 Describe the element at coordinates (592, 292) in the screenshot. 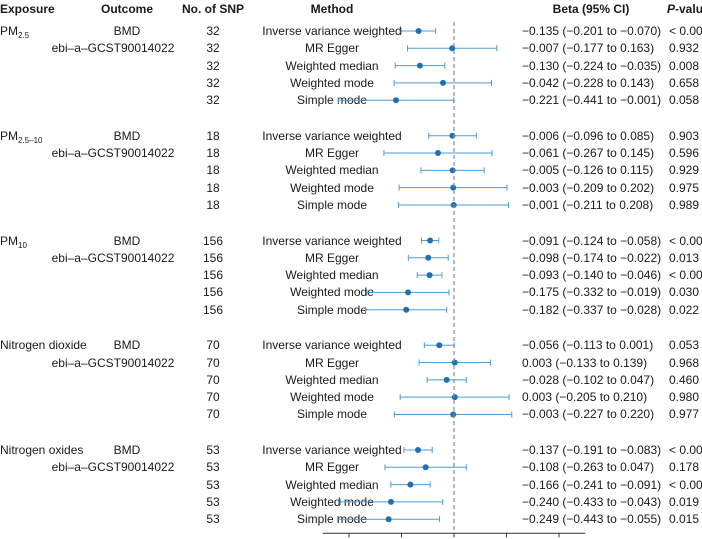

I see `beta-ci-cell: −0.175 (−0.332 to −0.019)` at that location.